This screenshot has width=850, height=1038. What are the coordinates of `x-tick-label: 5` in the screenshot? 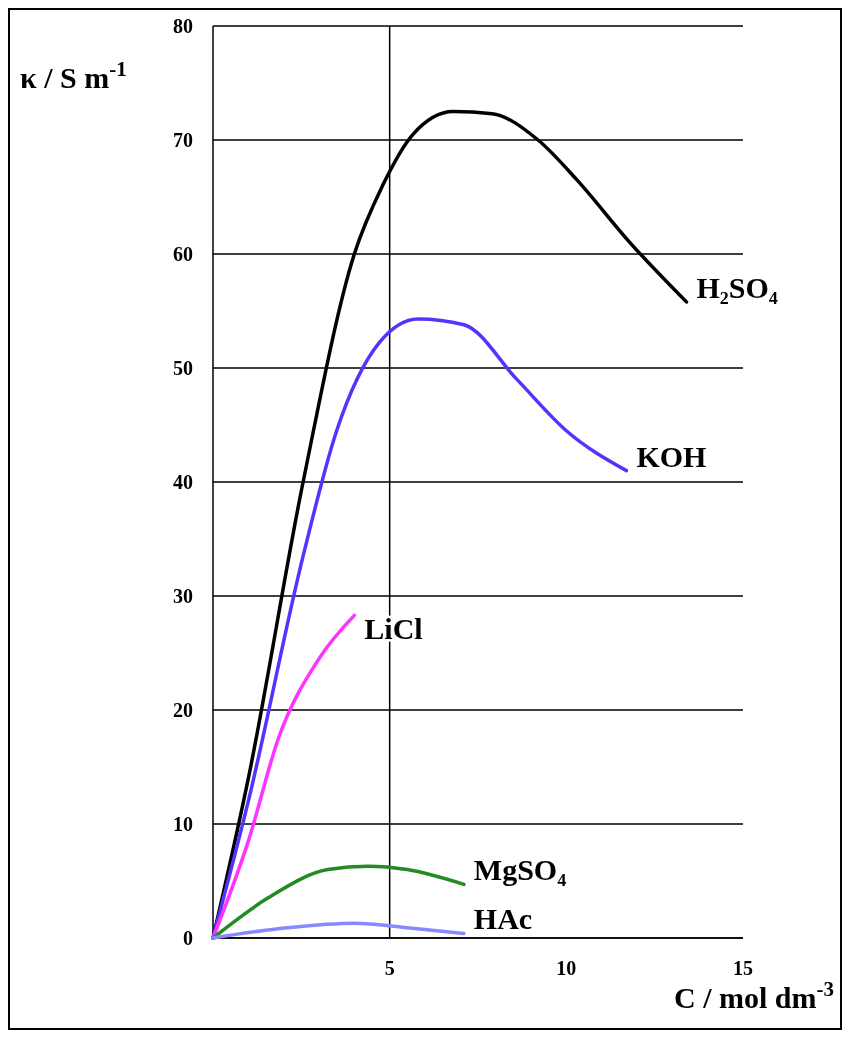 It's located at (389, 968).